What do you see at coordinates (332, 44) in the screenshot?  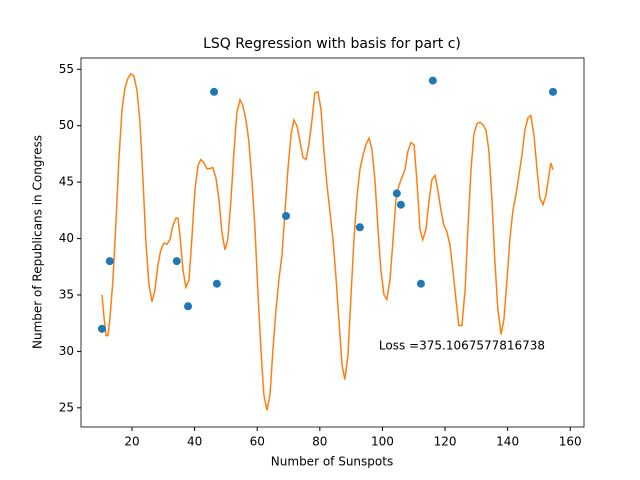 I see `chart-title: LSQ Regression with basis for part c)` at bounding box center [332, 44].